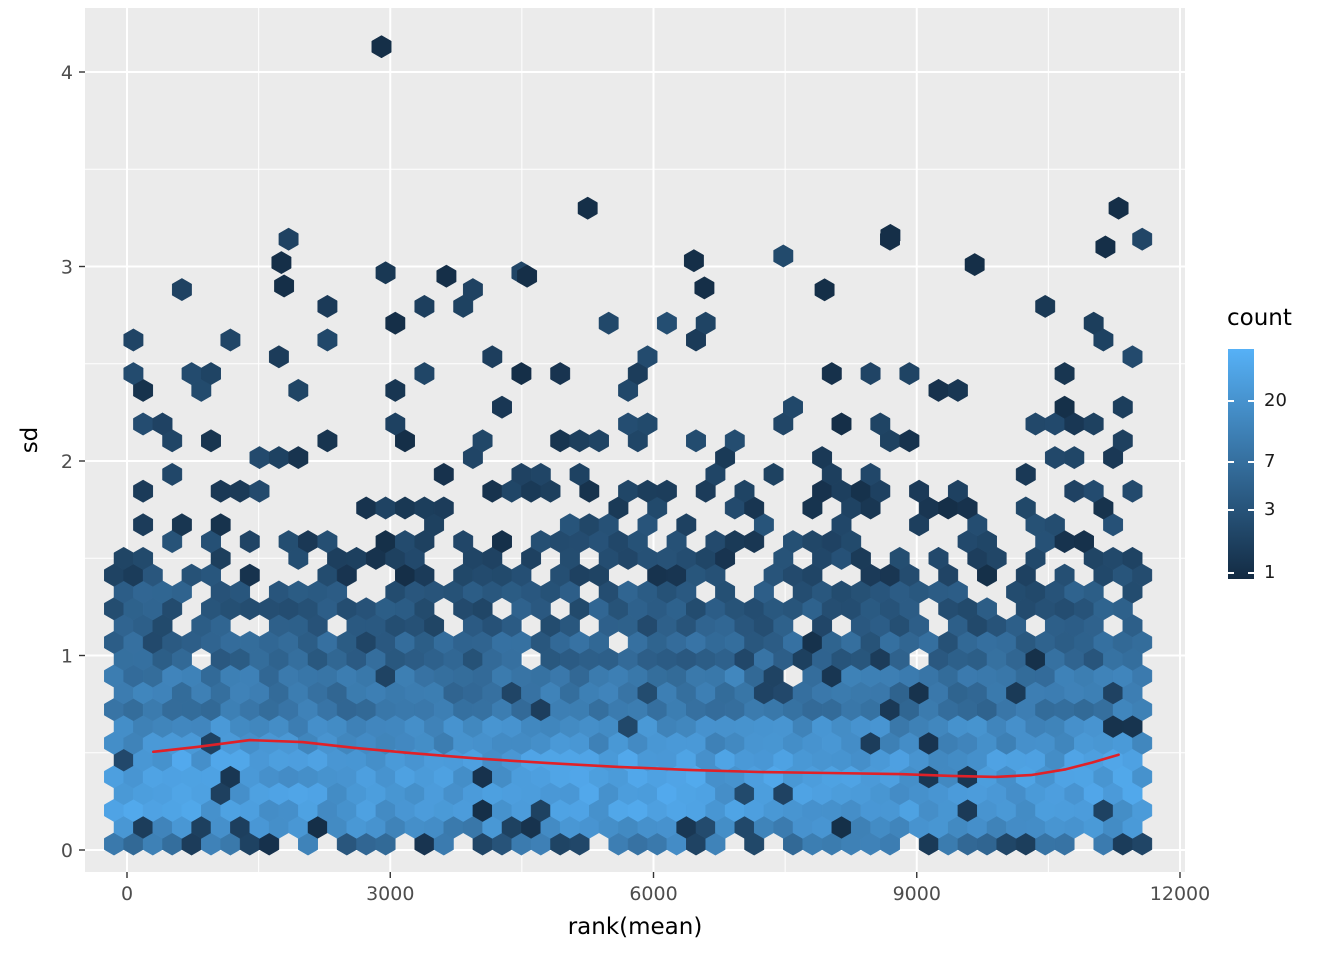 This screenshot has height=960, width=1344. Describe the element at coordinates (67, 851) in the screenshot. I see `y-tick-label: 0` at that location.